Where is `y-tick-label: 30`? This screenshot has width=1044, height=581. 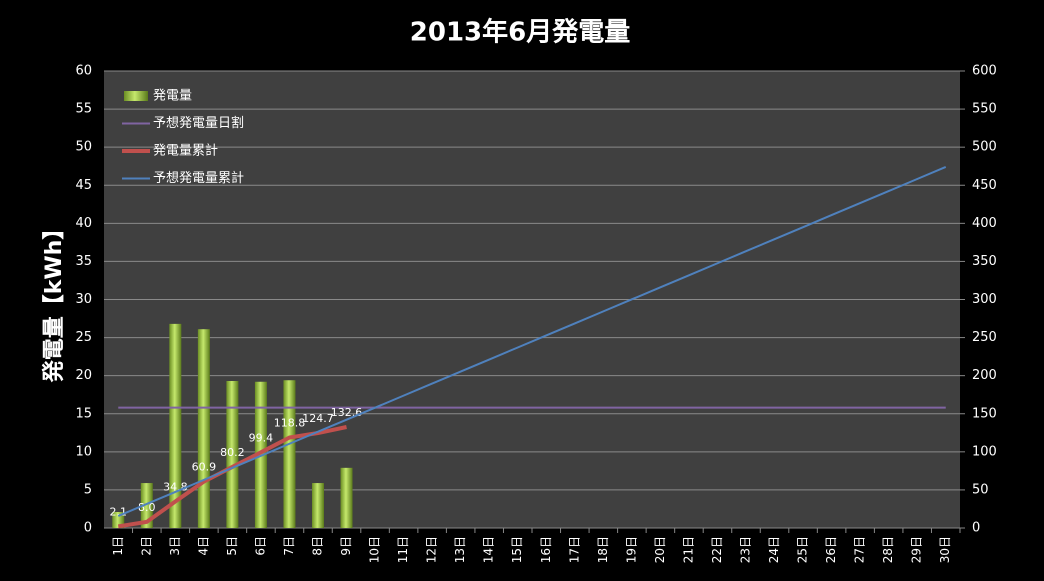
y-tick-label: 30 is located at coordinates (83, 299).